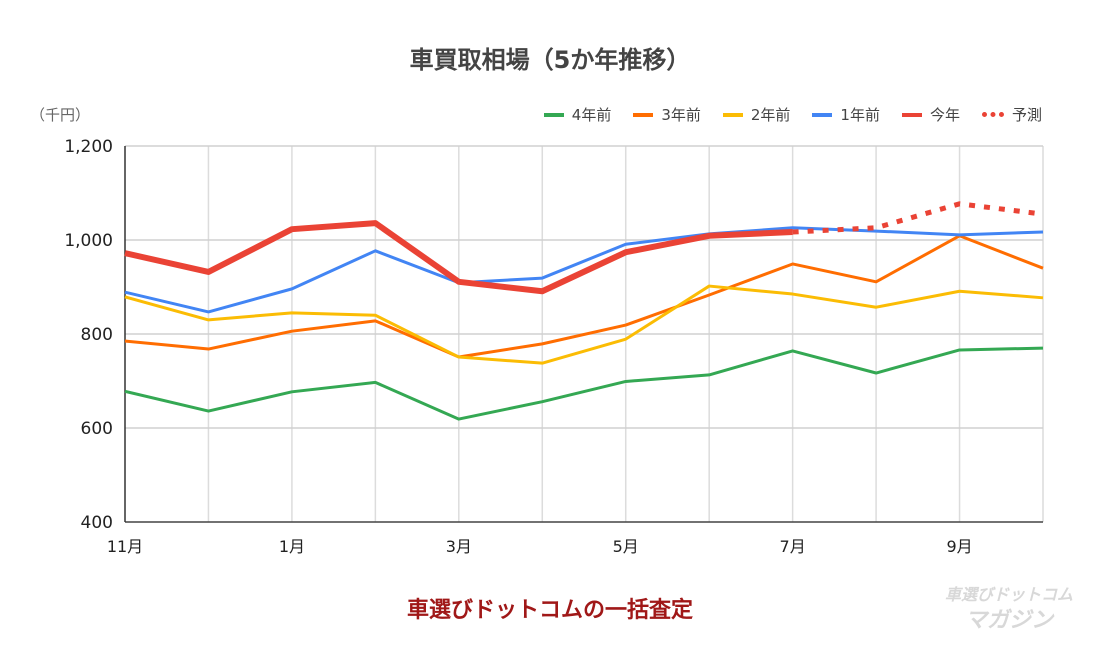  Describe the element at coordinates (793, 546) in the screenshot. I see `x-tick-label: 7月` at that location.